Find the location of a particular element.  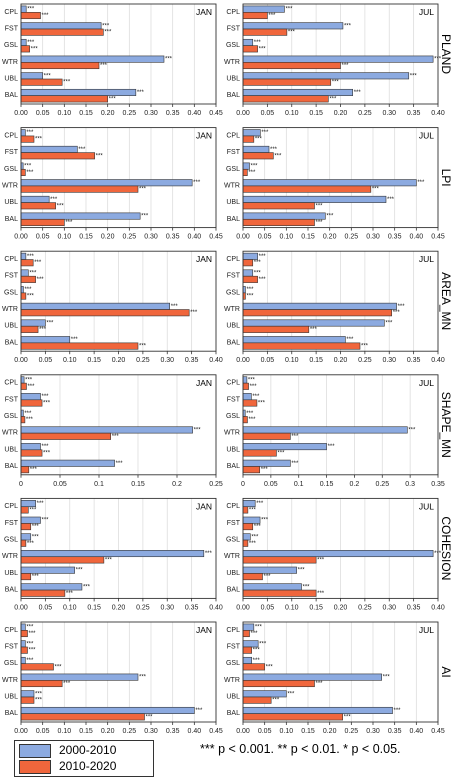

tick-label: 0.1 is located at coordinates (299, 484).